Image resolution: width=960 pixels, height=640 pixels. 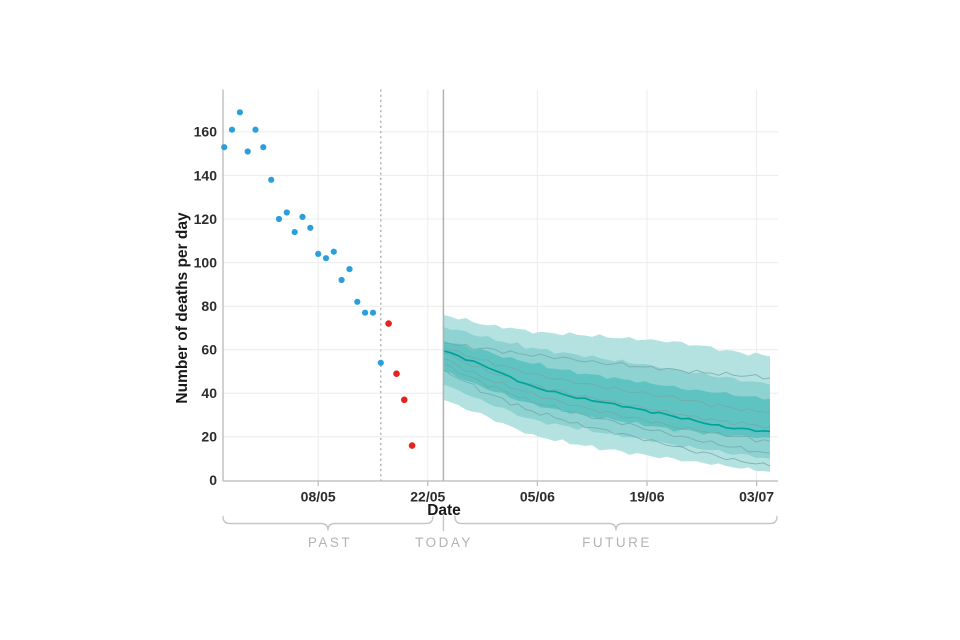 What do you see at coordinates (206, 132) in the screenshot?
I see `y-tick-label: 160` at bounding box center [206, 132].